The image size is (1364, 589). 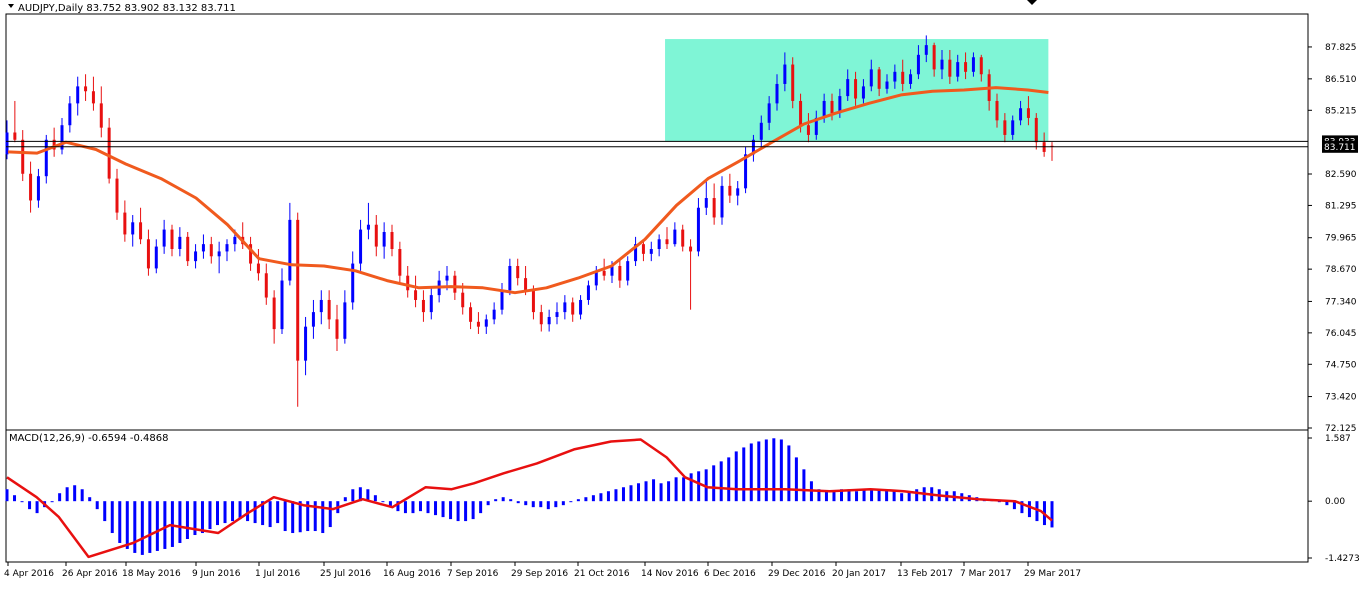 I want to click on shift-marker-icon, so click(x=1032, y=2).